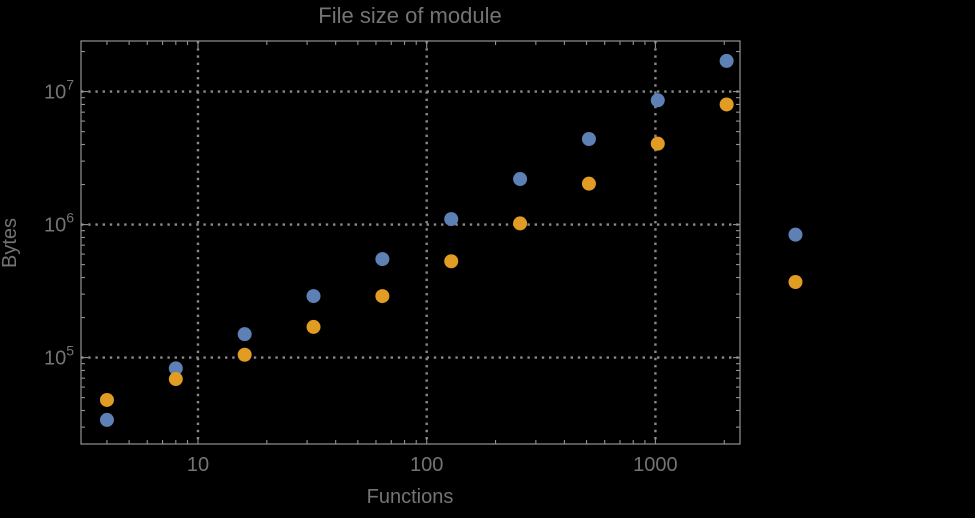 Image resolution: width=975 pixels, height=518 pixels. What do you see at coordinates (657, 100) in the screenshot?
I see `data-point-blue-x1024` at bounding box center [657, 100].